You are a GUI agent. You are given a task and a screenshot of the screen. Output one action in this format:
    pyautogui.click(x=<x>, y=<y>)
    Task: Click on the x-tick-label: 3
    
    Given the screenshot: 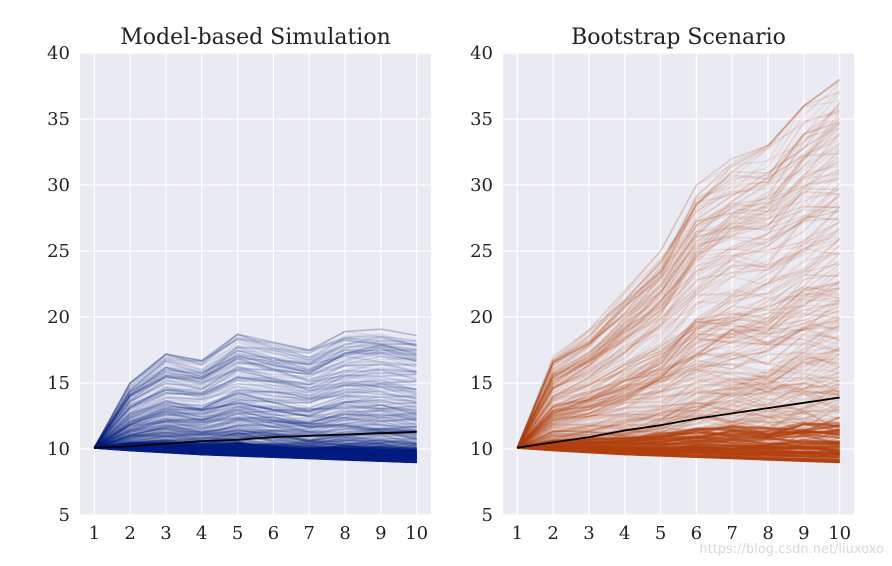 What is the action you would take?
    pyautogui.click(x=165, y=533)
    